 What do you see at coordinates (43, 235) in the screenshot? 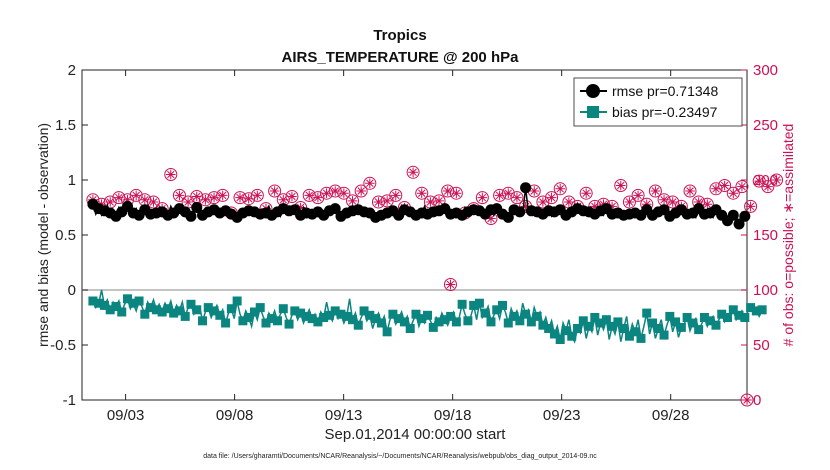
I see `y-axis-label: rmse and bias (model - observation)` at bounding box center [43, 235].